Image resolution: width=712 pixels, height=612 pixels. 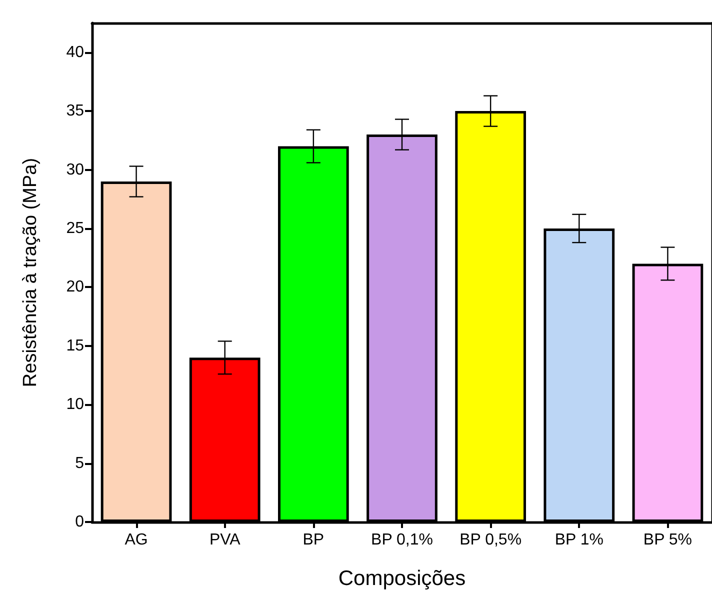 I want to click on x-tick-label: PVA, so click(x=225, y=540).